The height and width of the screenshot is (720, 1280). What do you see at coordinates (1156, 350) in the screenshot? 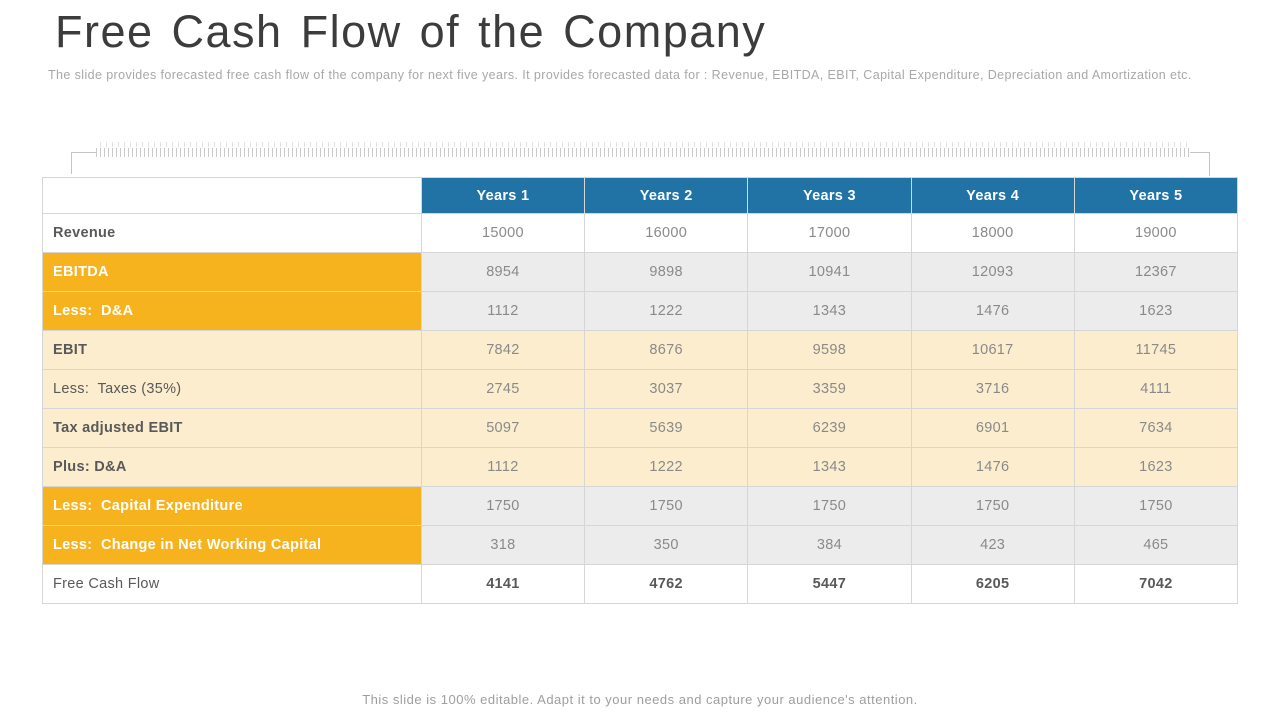
I see `cell-value: 11745` at bounding box center [1156, 350].